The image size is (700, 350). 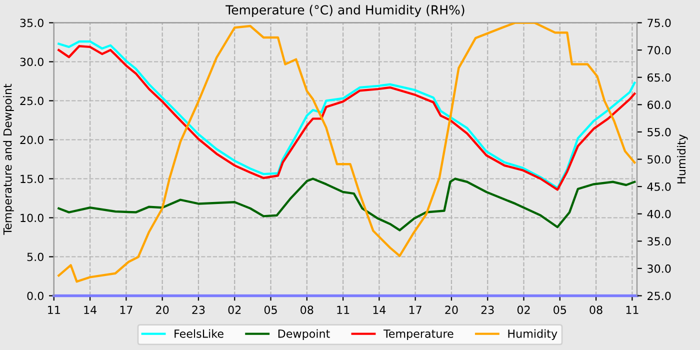 What do you see at coordinates (418, 335) in the screenshot?
I see `legend-label: Temperature` at bounding box center [418, 335].